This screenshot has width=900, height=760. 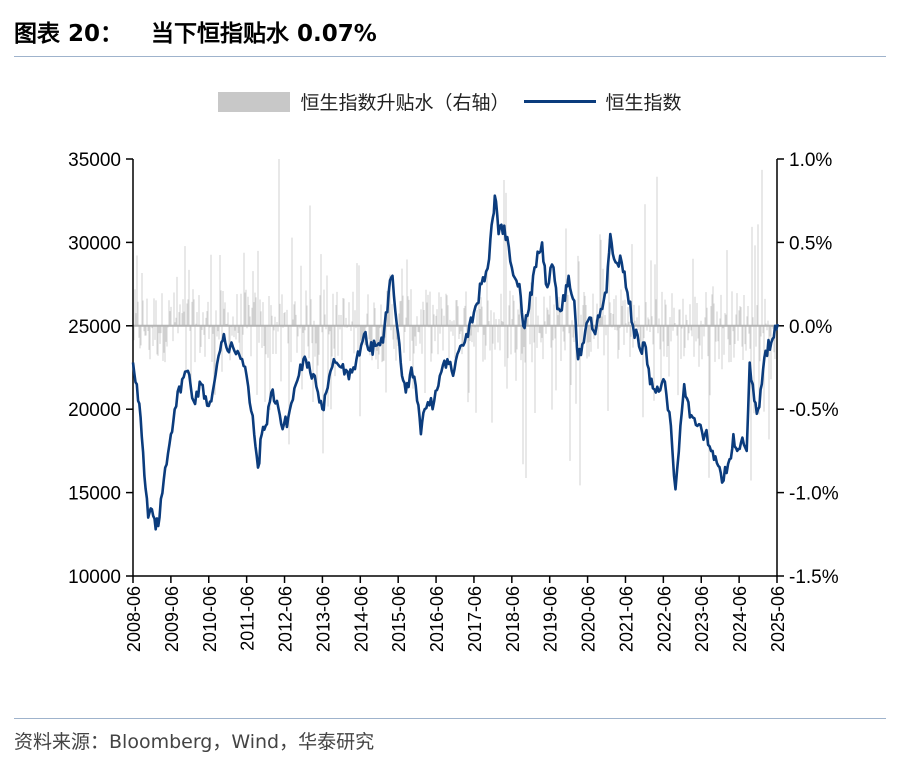 What do you see at coordinates (134, 619) in the screenshot?
I see `x-tick-label: 2008-06` at bounding box center [134, 619].